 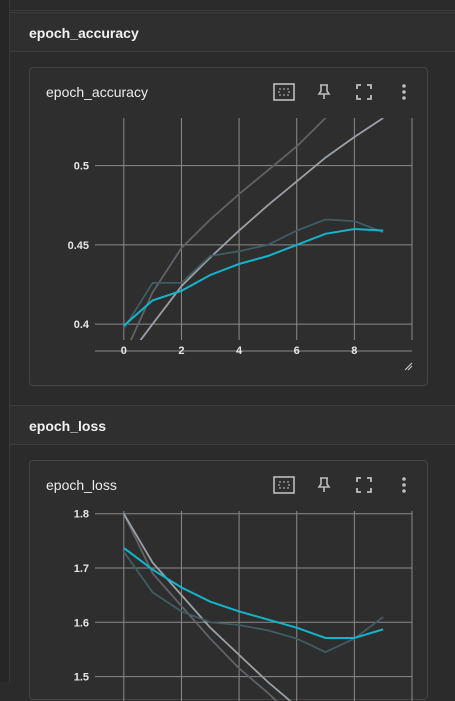 What do you see at coordinates (97, 92) in the screenshot?
I see `card-title: epoch_accuracy` at bounding box center [97, 92].